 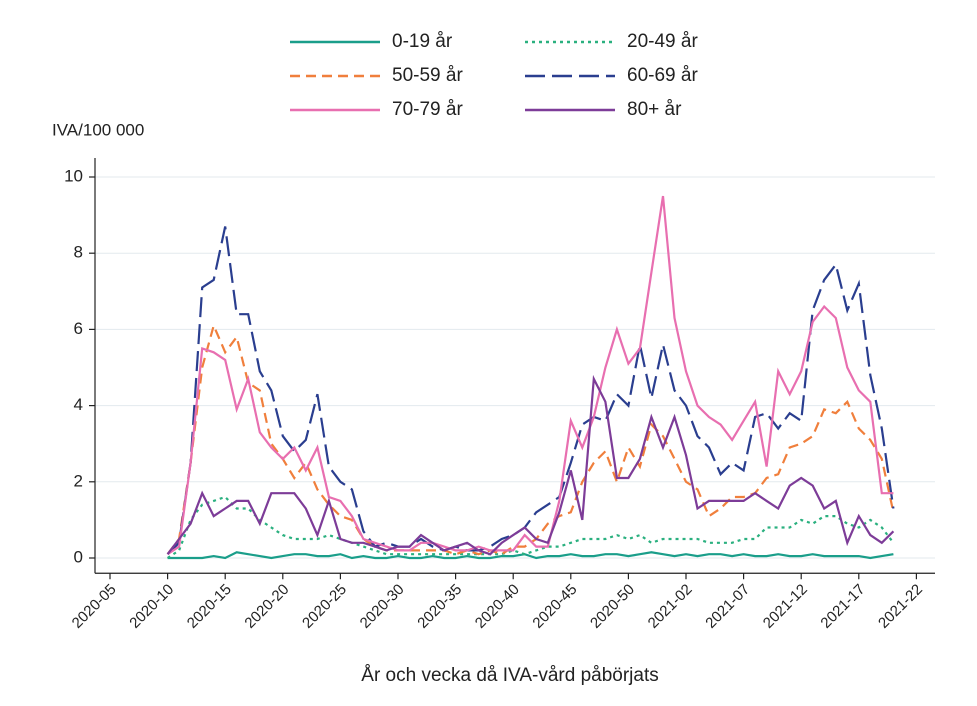 What do you see at coordinates (662, 75) in the screenshot?
I see `legend-label: 60-69 år` at bounding box center [662, 75].